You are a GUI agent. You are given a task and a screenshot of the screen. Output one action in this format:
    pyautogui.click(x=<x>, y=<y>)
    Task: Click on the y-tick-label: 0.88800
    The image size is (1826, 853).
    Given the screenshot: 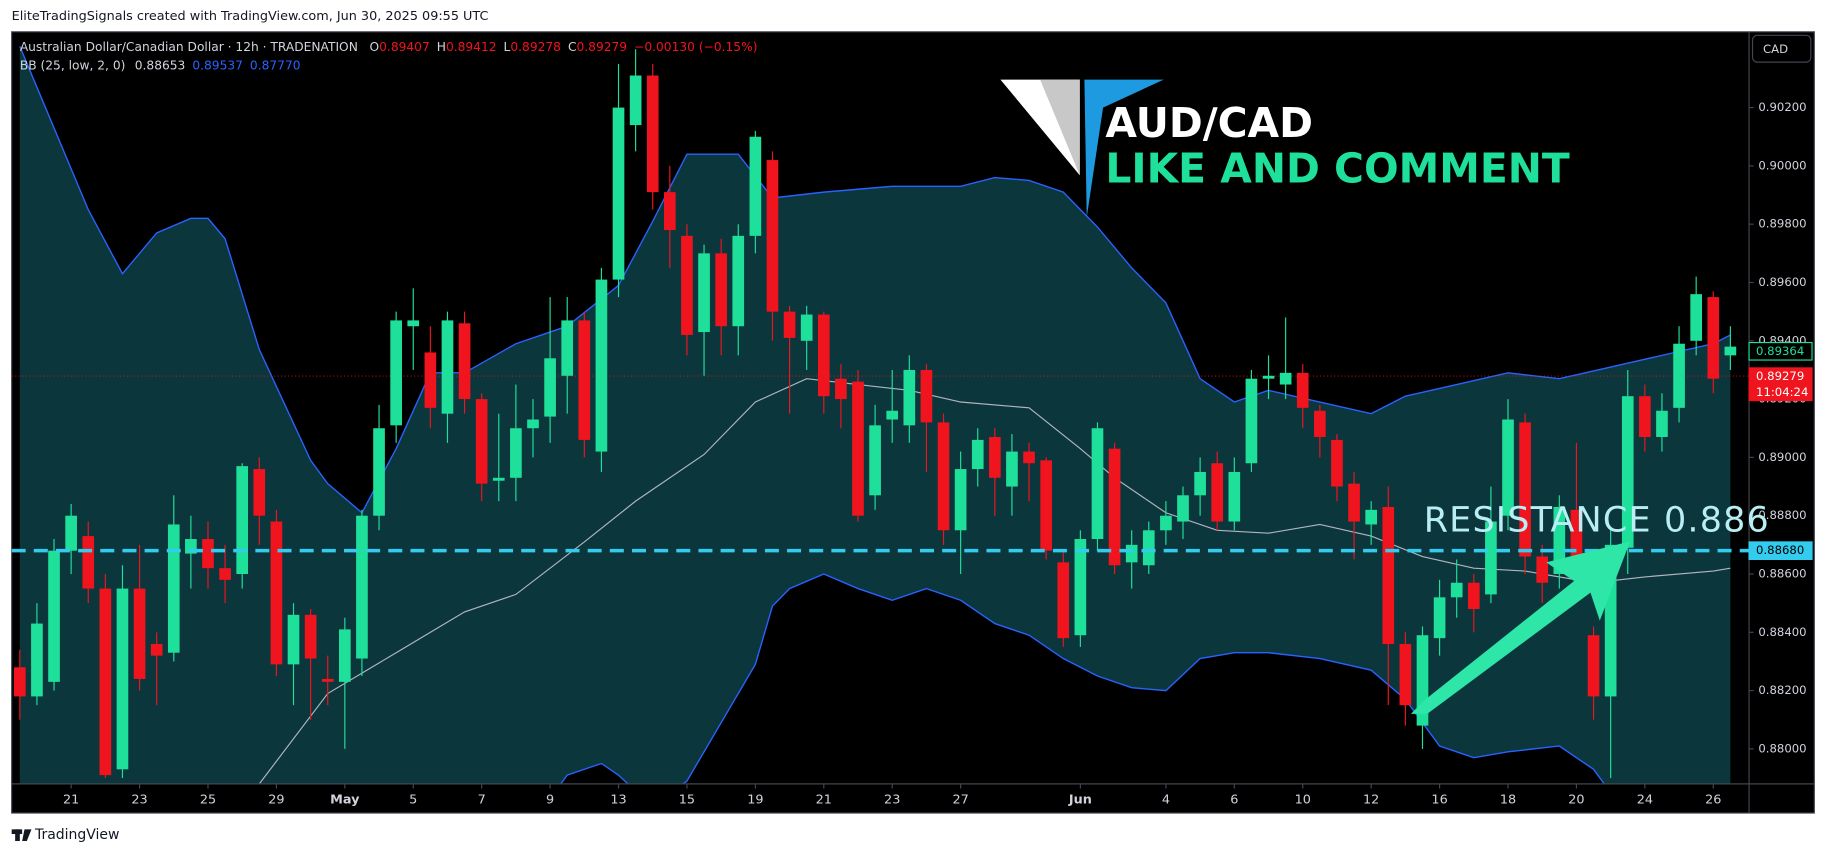 What is the action you would take?
    pyautogui.click(x=1782, y=515)
    